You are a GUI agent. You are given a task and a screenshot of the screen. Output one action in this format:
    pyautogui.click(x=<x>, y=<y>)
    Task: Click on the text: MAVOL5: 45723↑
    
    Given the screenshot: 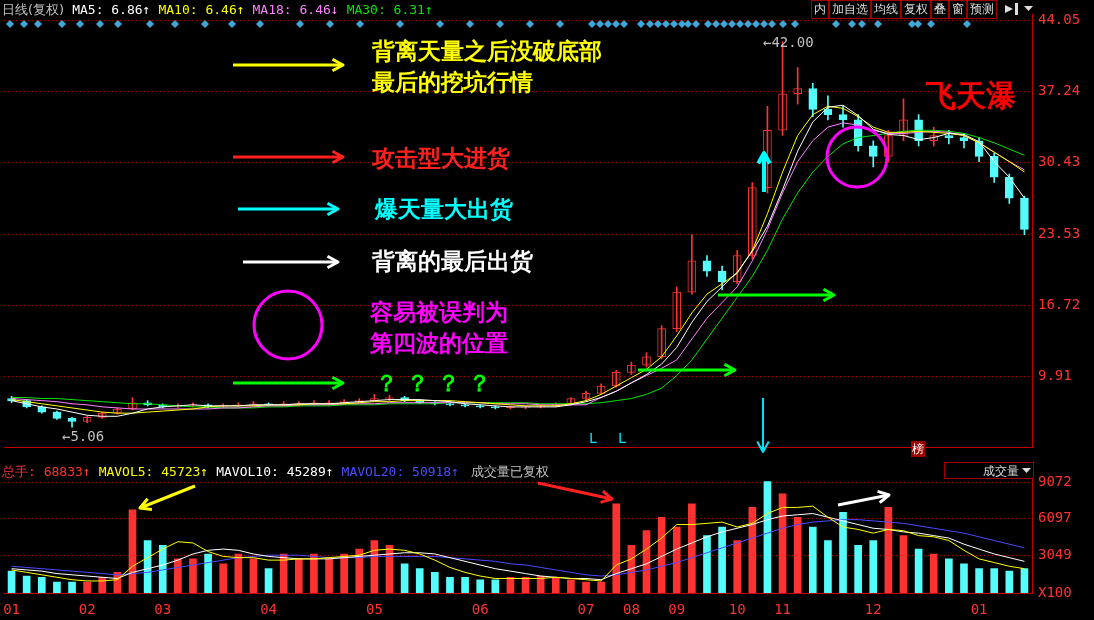 What is the action you would take?
    pyautogui.click(x=153, y=471)
    